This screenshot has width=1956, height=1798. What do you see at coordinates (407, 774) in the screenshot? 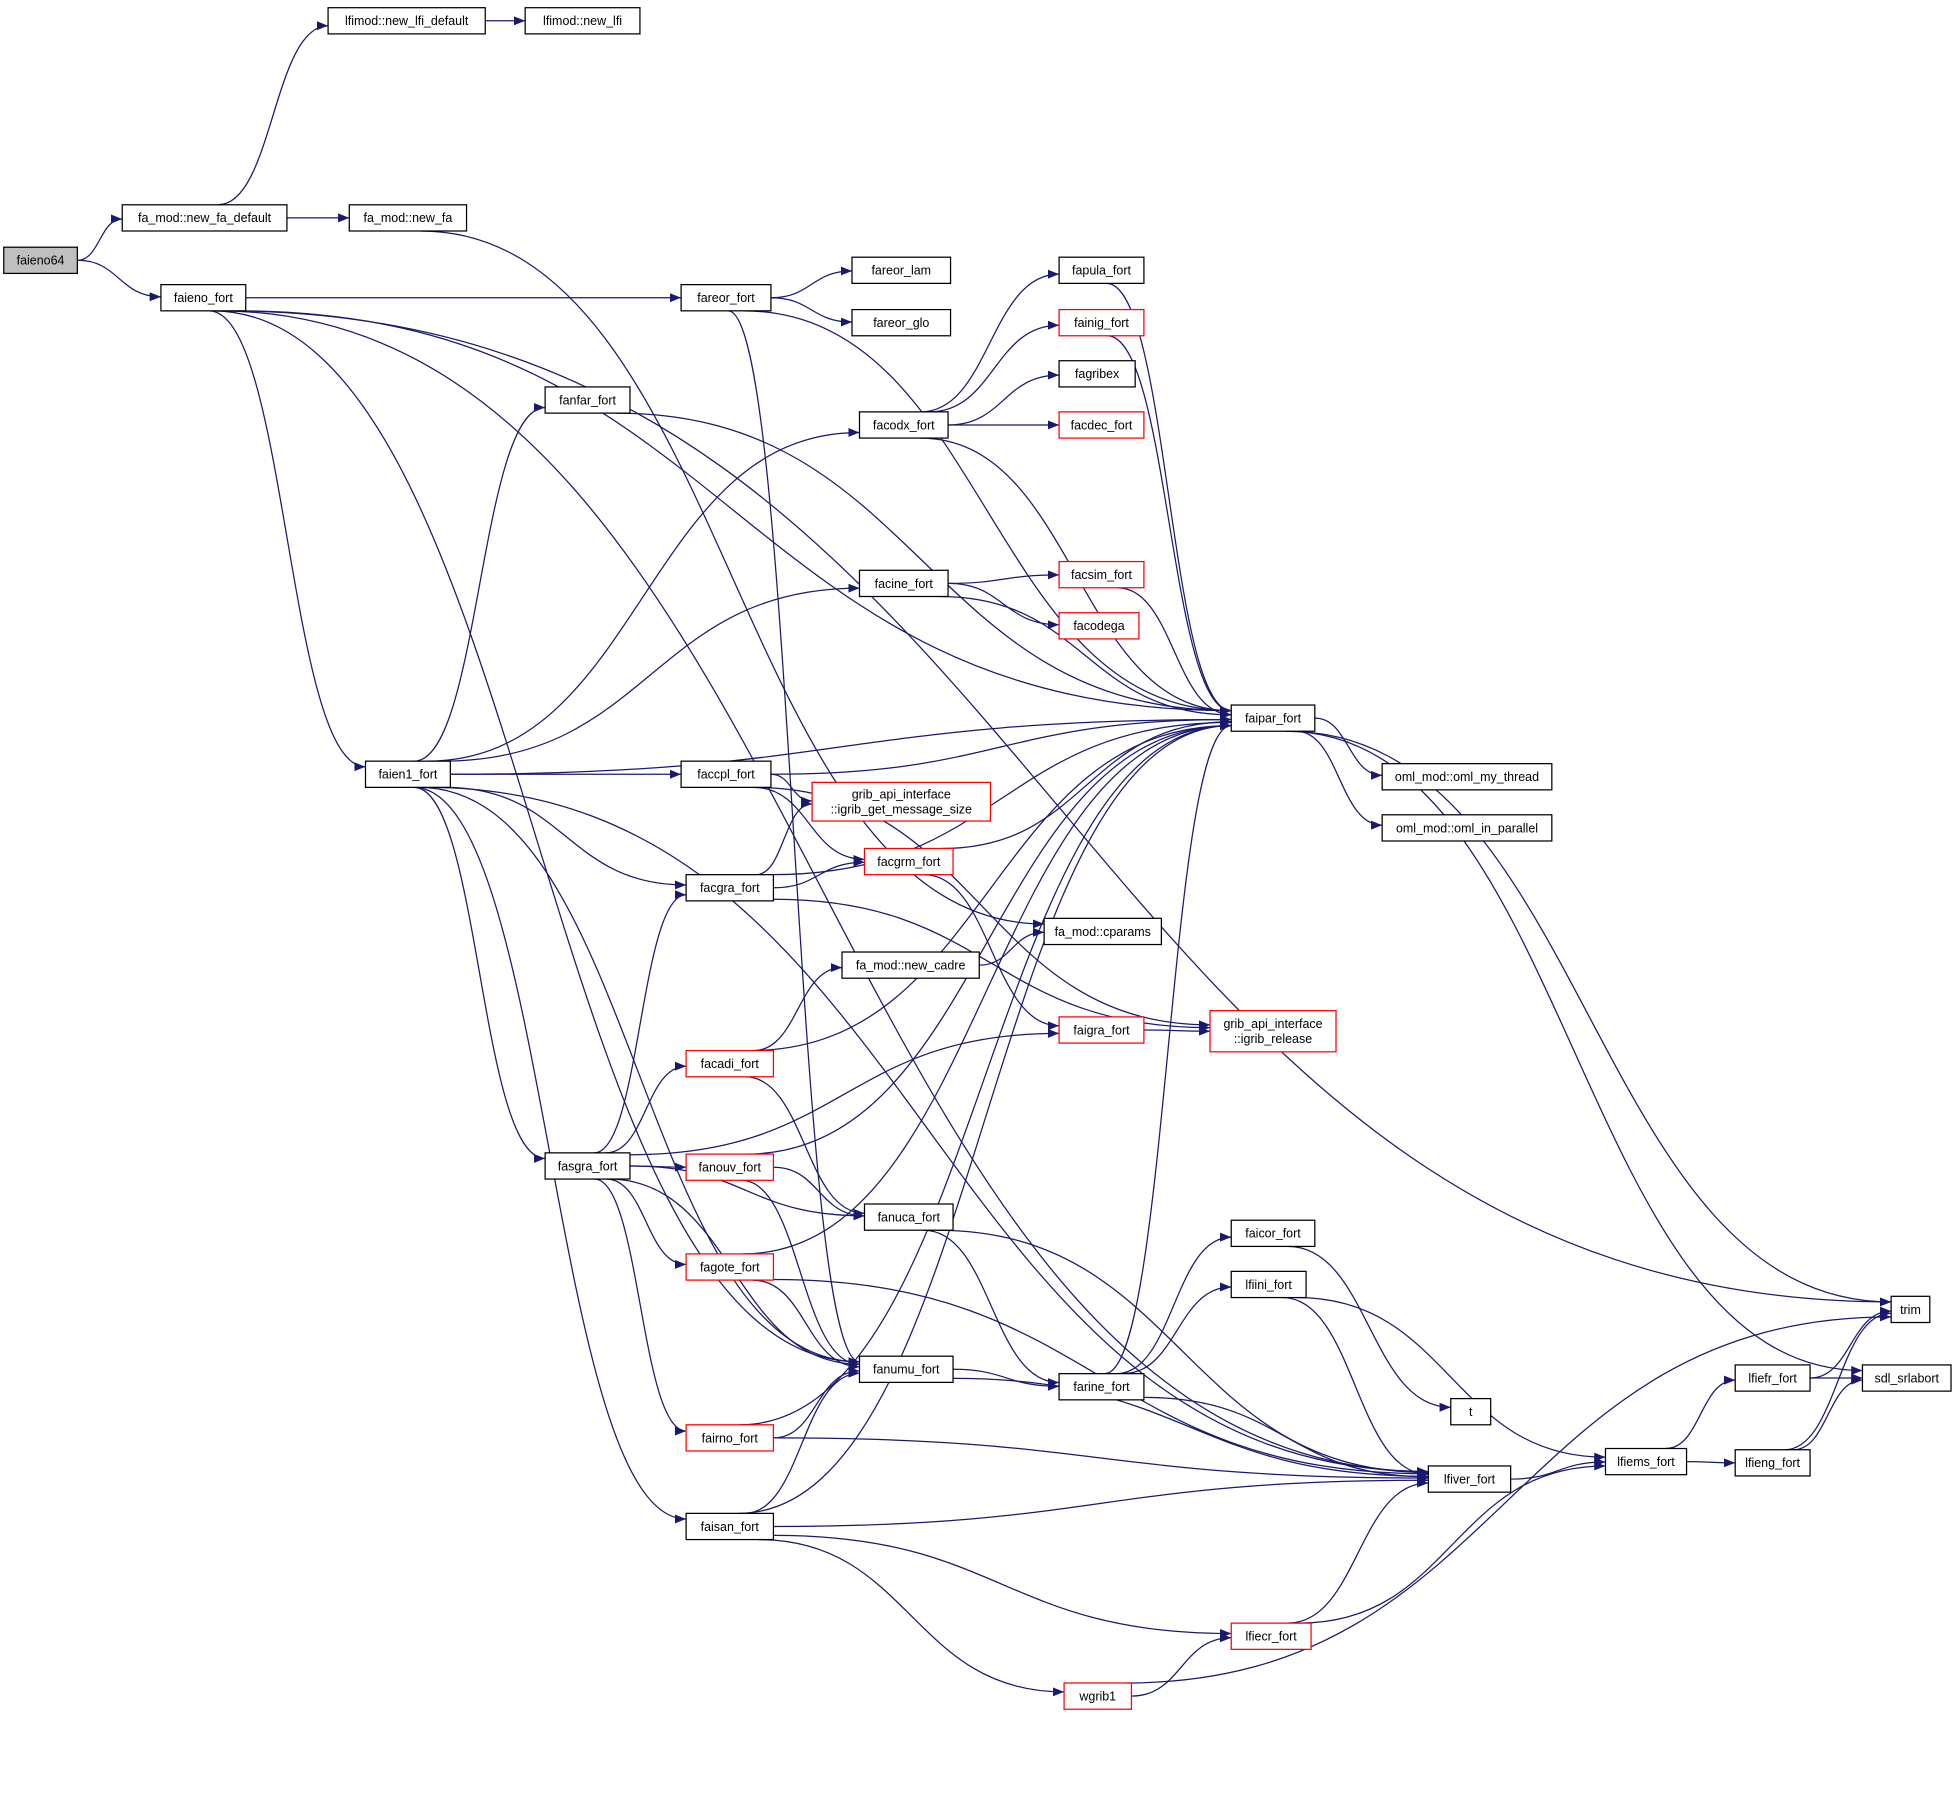
I see `node-faien1-fort: faien1_fort` at bounding box center [407, 774].